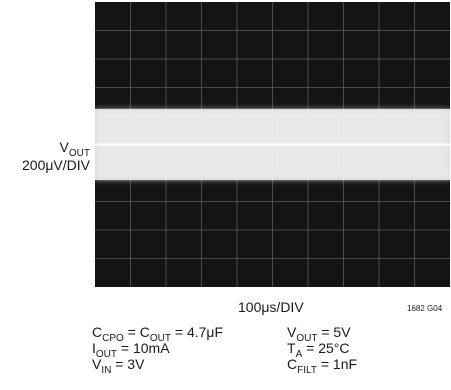  What do you see at coordinates (74, 149) in the screenshot?
I see `y-axis-signal-label: VOUT` at bounding box center [74, 149].